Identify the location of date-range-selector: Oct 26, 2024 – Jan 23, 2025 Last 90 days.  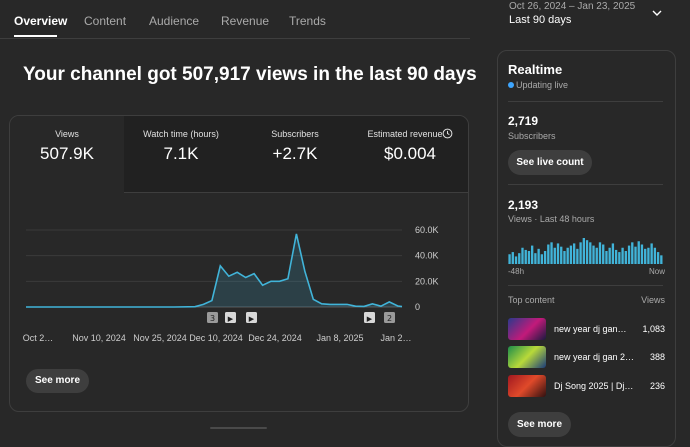
(599, 17).